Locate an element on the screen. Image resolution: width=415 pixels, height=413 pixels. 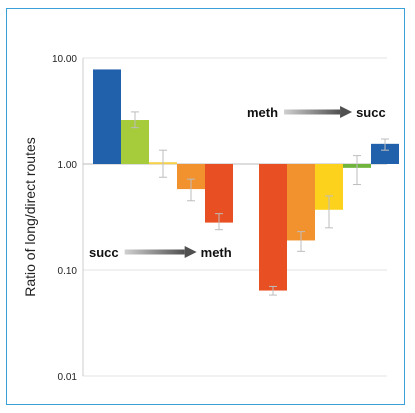
annotation-to: meth is located at coordinates (216, 252).